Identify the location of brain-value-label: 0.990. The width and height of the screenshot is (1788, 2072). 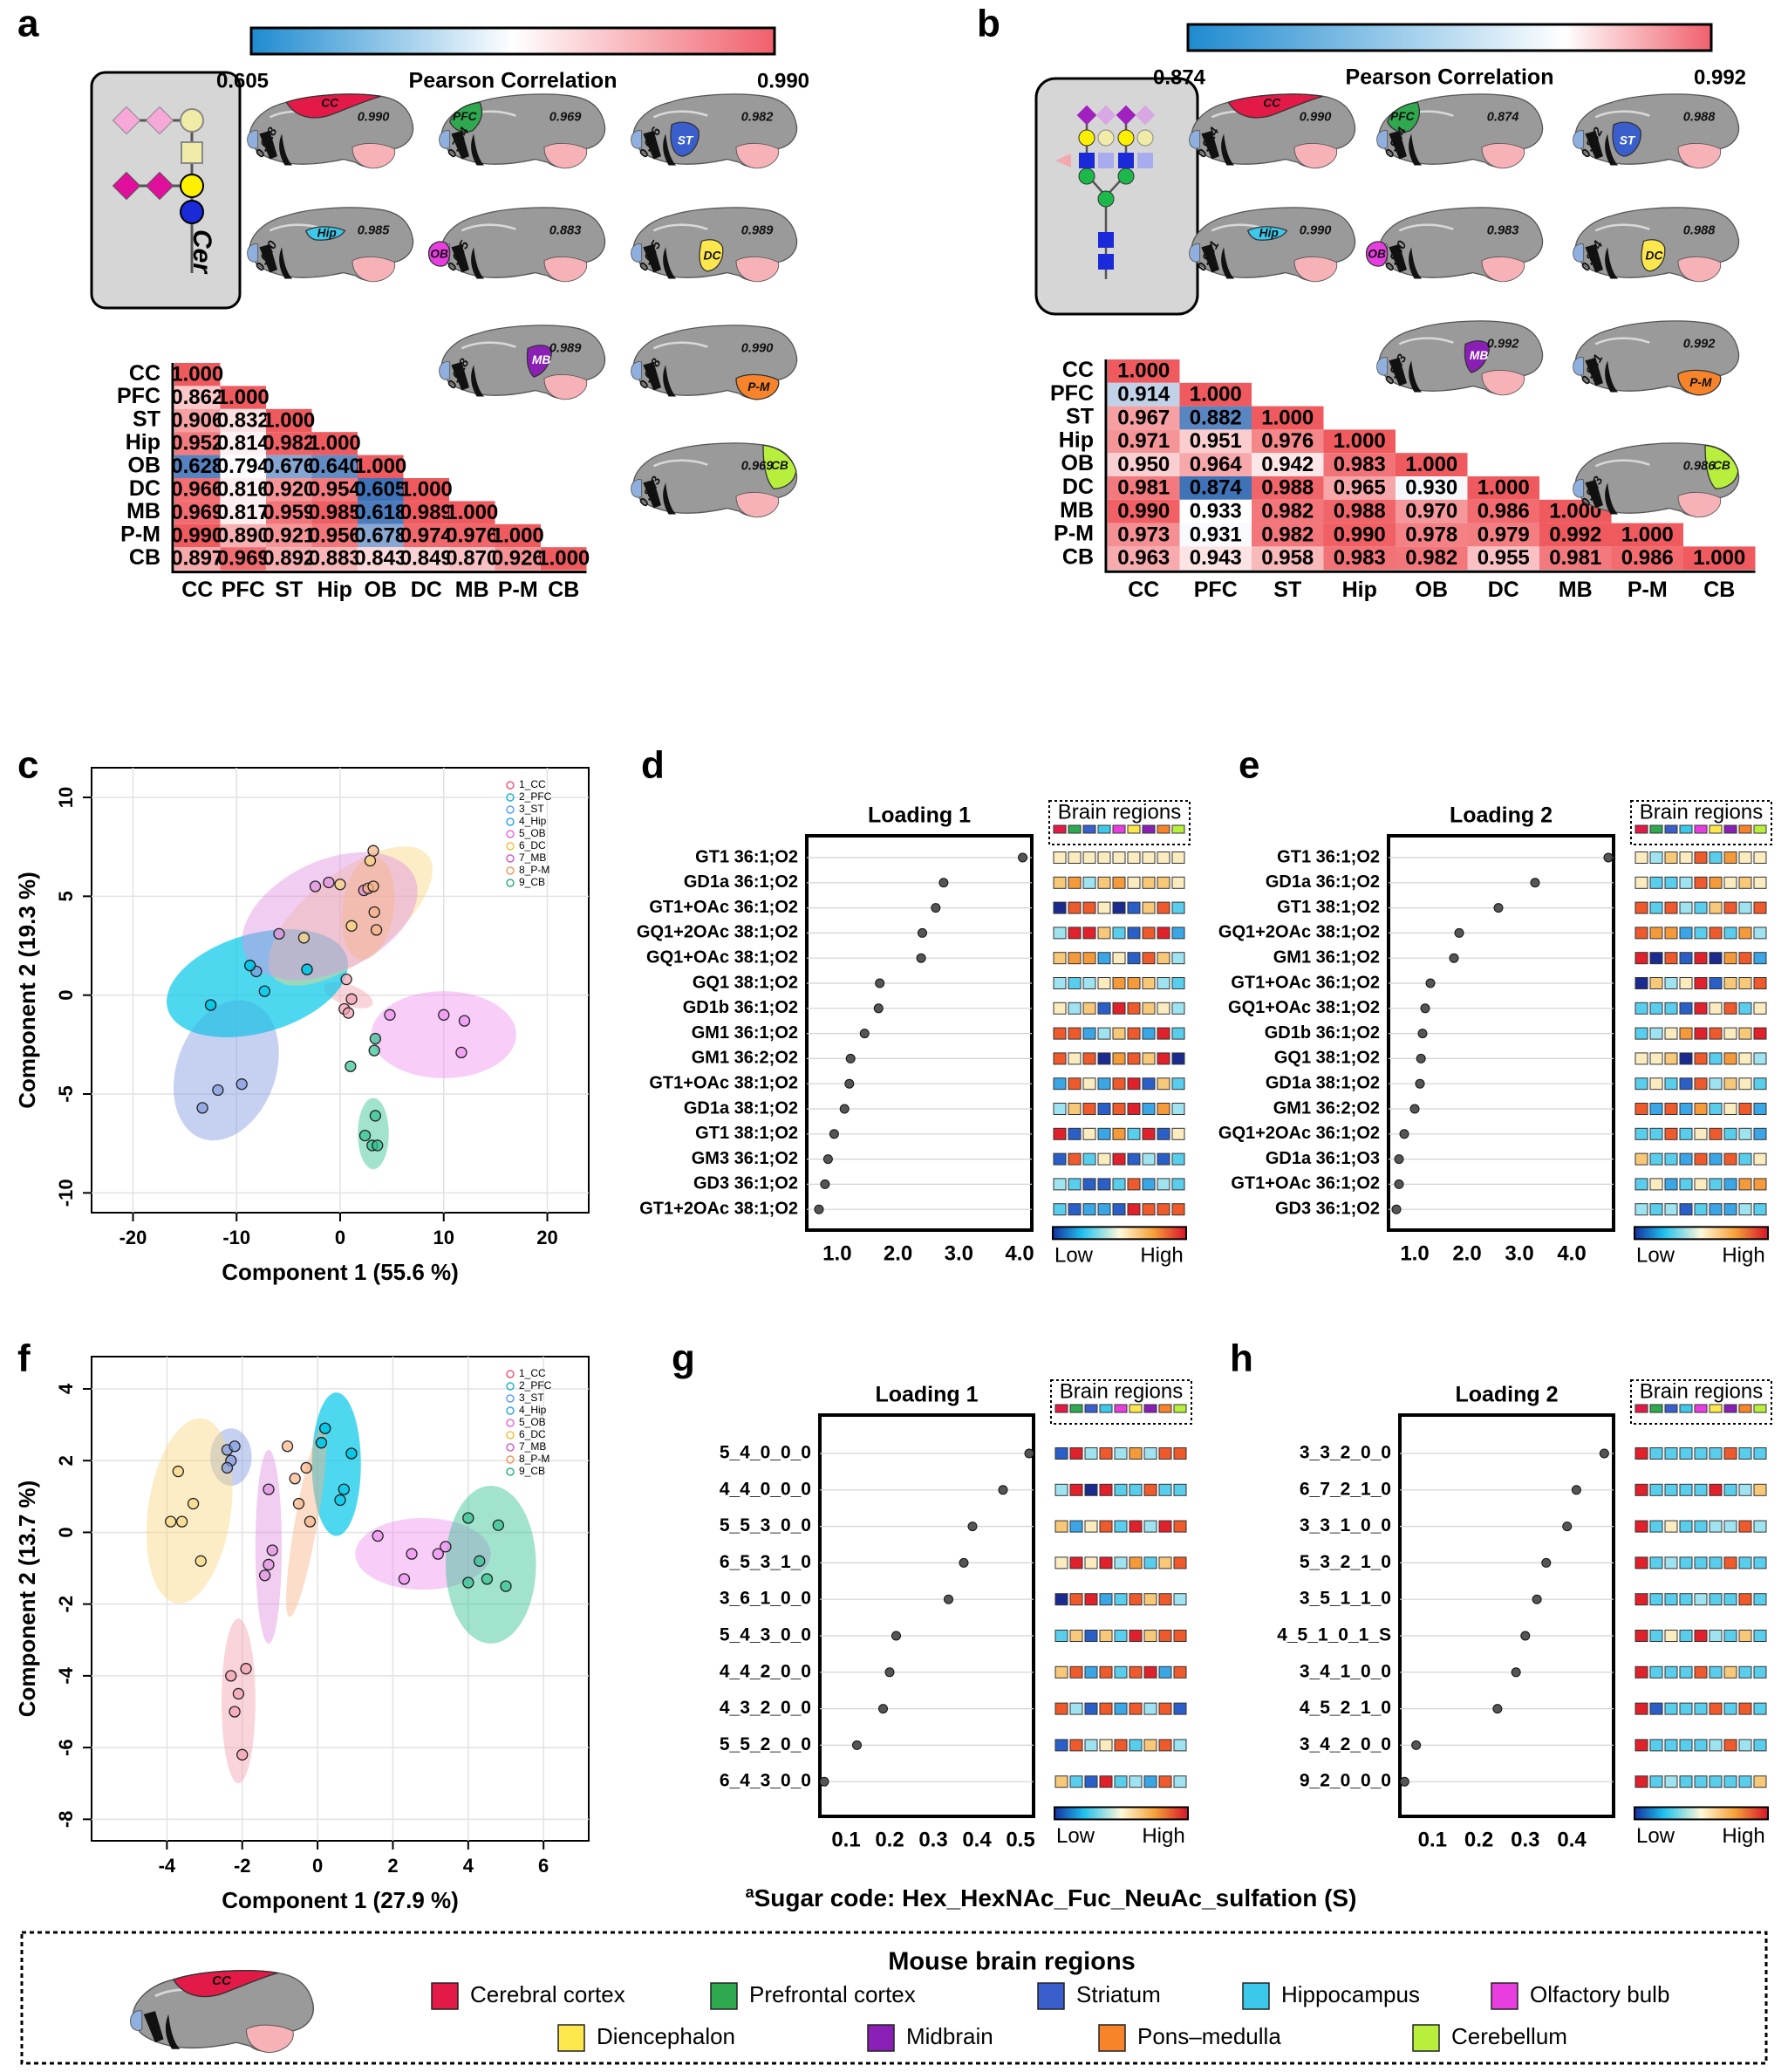
(757, 348).